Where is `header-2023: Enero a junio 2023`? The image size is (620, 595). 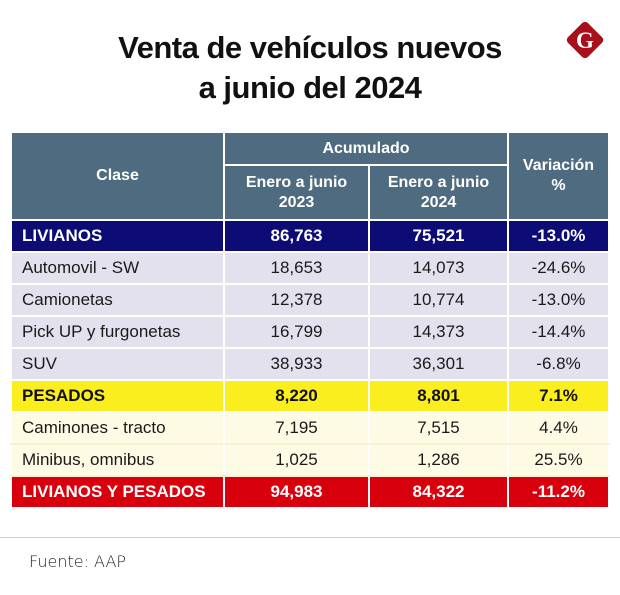 header-2023: Enero a junio 2023 is located at coordinates (296, 192).